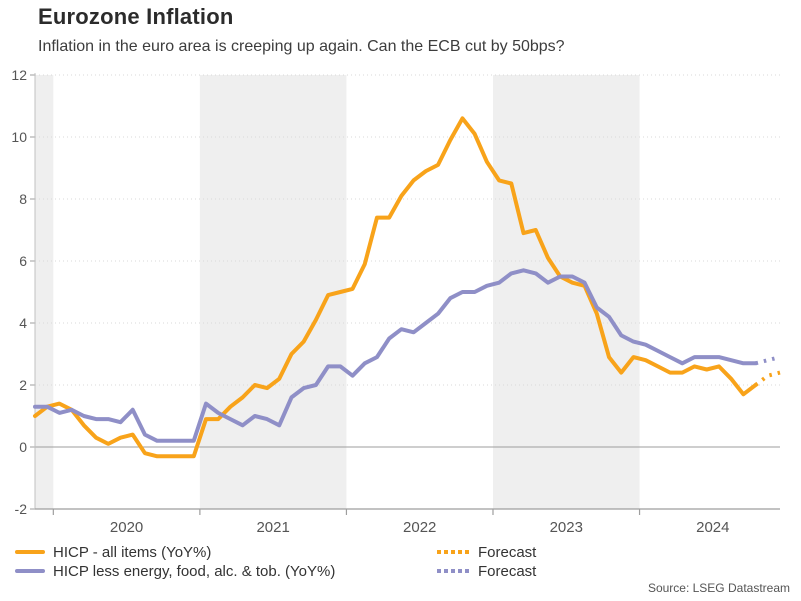  I want to click on core-forecast-swatch, so click(453, 571).